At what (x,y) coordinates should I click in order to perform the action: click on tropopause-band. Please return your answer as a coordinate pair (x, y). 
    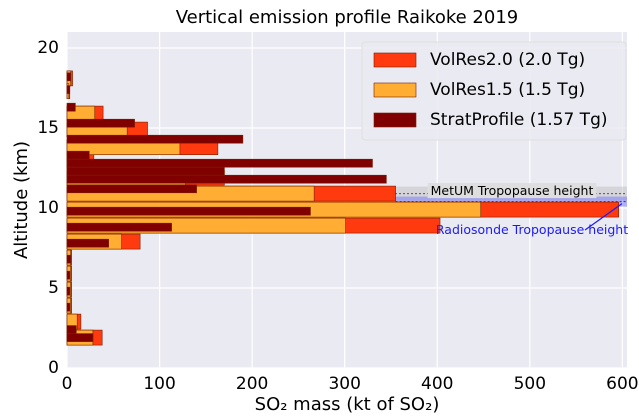
    Looking at the image, I should click on (511, 201).